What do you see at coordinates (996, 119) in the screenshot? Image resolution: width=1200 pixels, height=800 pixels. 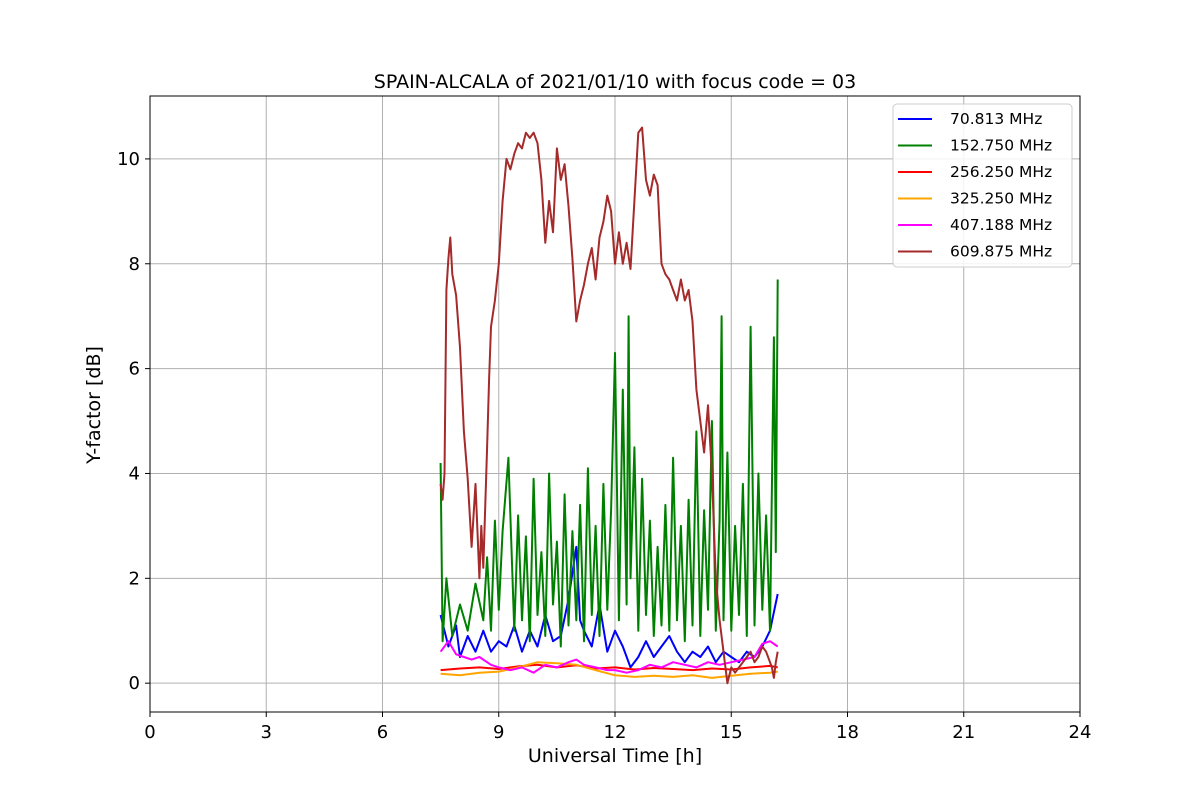 I see `legend-label-0: 70.813 MHz` at bounding box center [996, 119].